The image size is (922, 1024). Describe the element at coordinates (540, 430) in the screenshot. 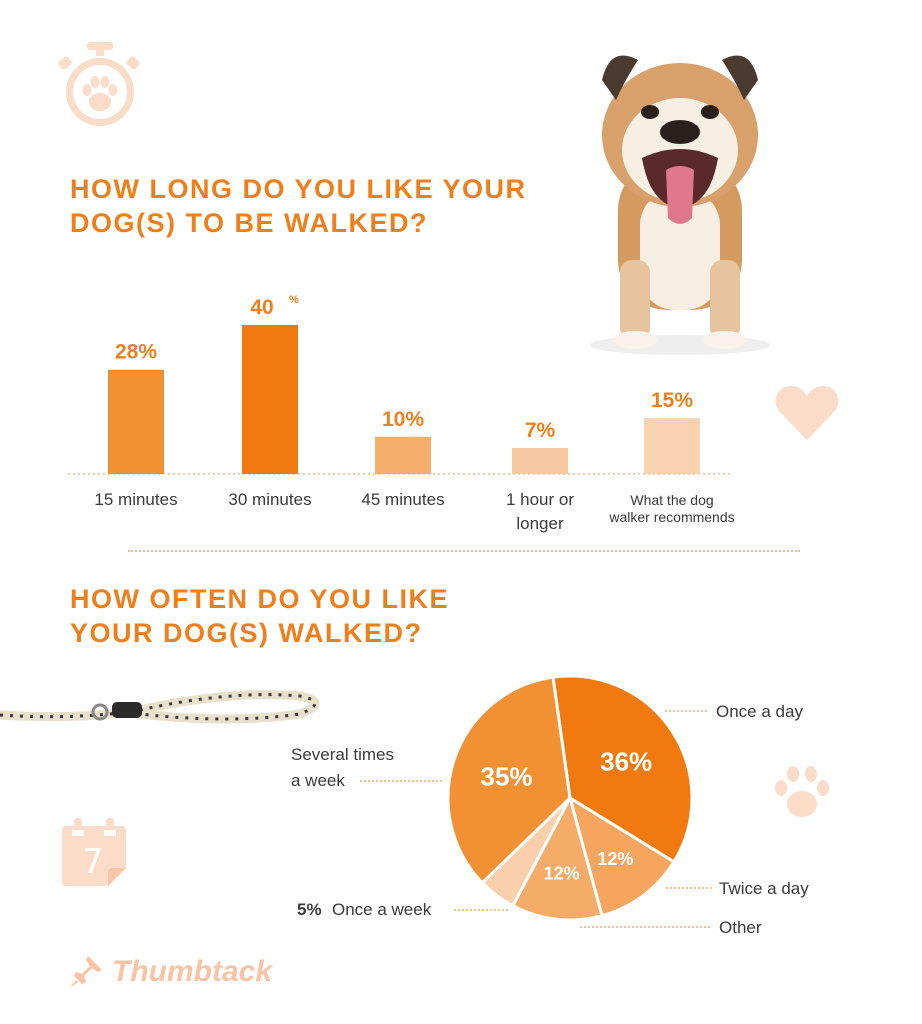

I see `bar-value-label-4: 7%` at that location.